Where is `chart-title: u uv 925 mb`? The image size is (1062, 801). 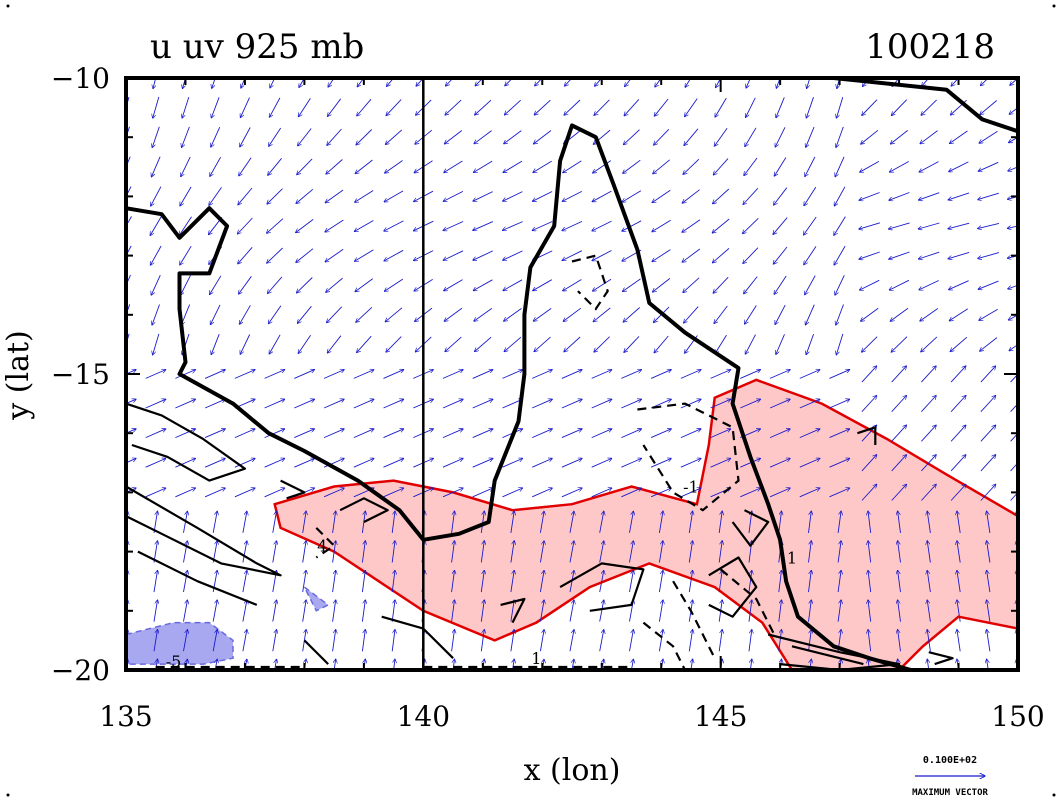
chart-title: u uv 925 mb is located at coordinates (257, 47).